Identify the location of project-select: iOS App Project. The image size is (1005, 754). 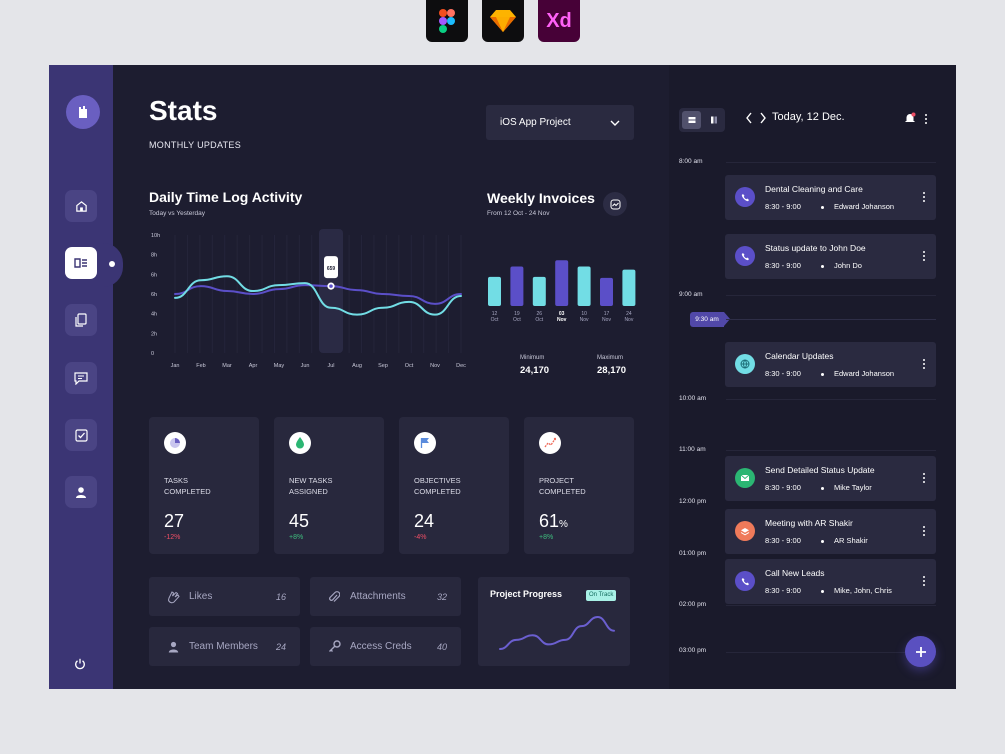
(560, 122).